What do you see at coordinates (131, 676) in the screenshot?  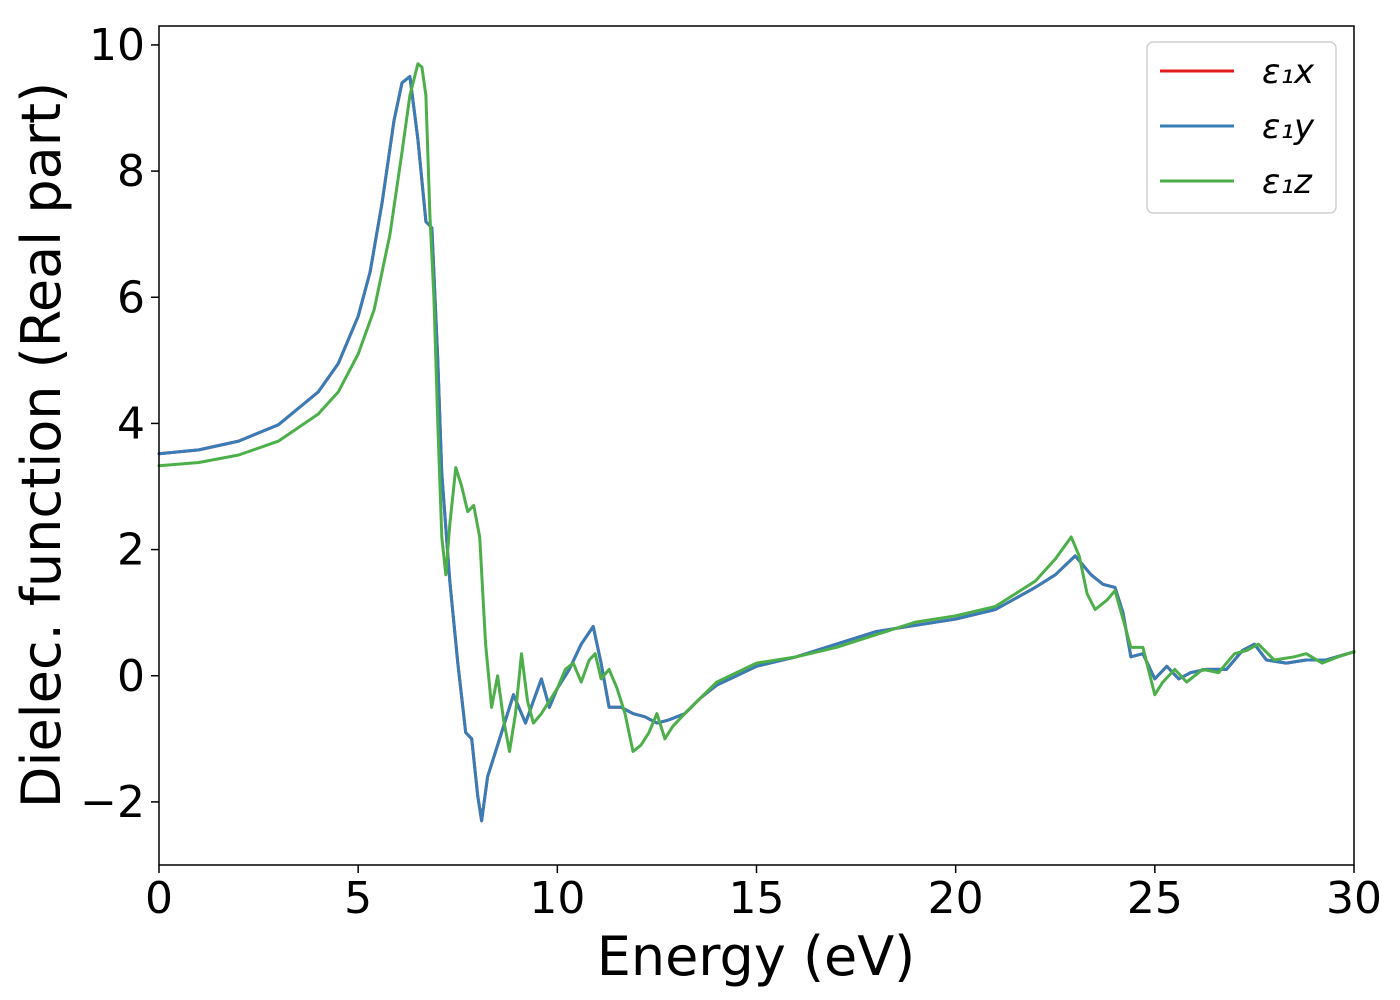 I see `y-tick-label: 0` at bounding box center [131, 676].